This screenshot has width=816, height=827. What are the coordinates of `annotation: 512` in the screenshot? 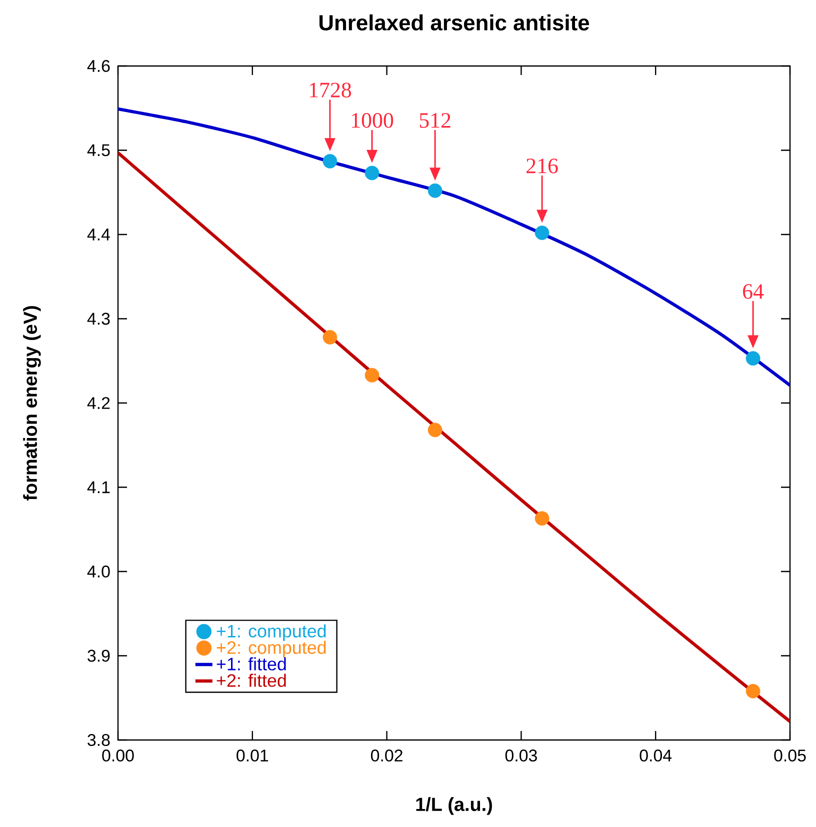 It's located at (435, 120).